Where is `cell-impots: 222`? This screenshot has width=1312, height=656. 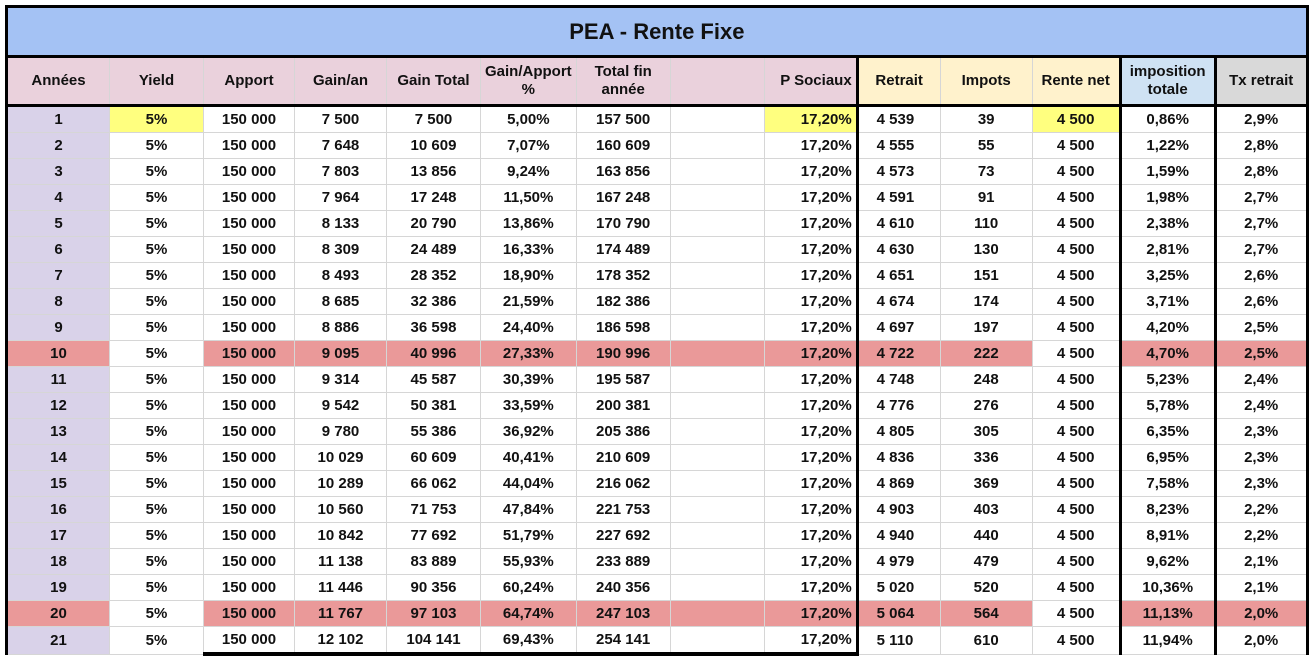
cell-impots: 222 is located at coordinates (986, 353).